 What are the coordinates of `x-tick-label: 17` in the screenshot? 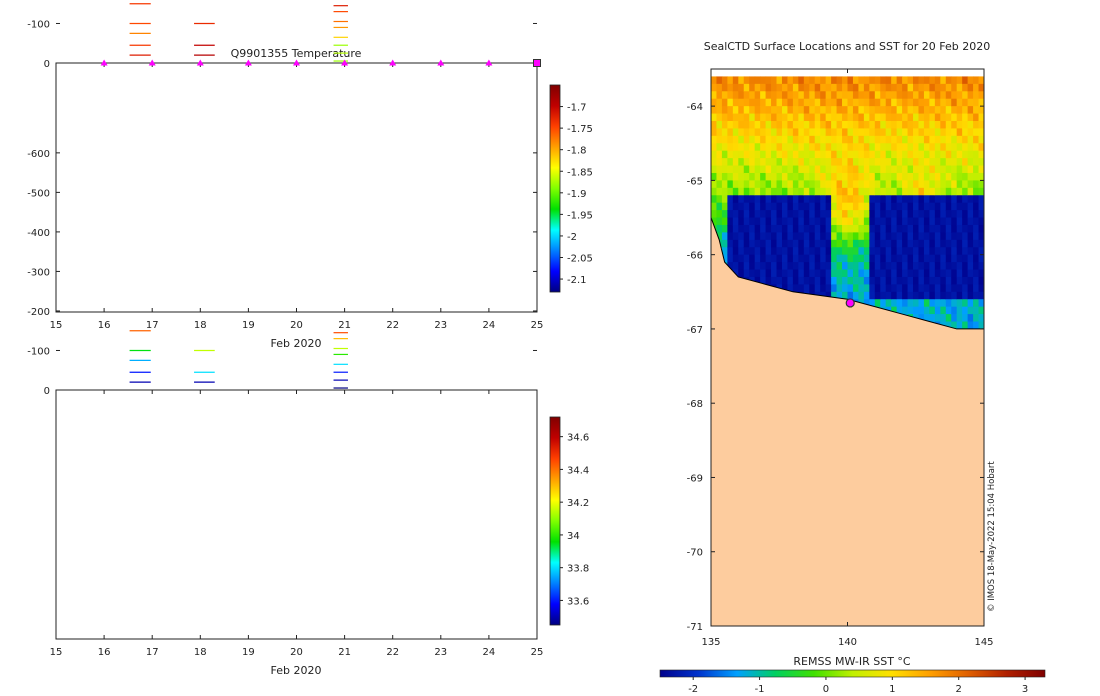 It's located at (152, 325).